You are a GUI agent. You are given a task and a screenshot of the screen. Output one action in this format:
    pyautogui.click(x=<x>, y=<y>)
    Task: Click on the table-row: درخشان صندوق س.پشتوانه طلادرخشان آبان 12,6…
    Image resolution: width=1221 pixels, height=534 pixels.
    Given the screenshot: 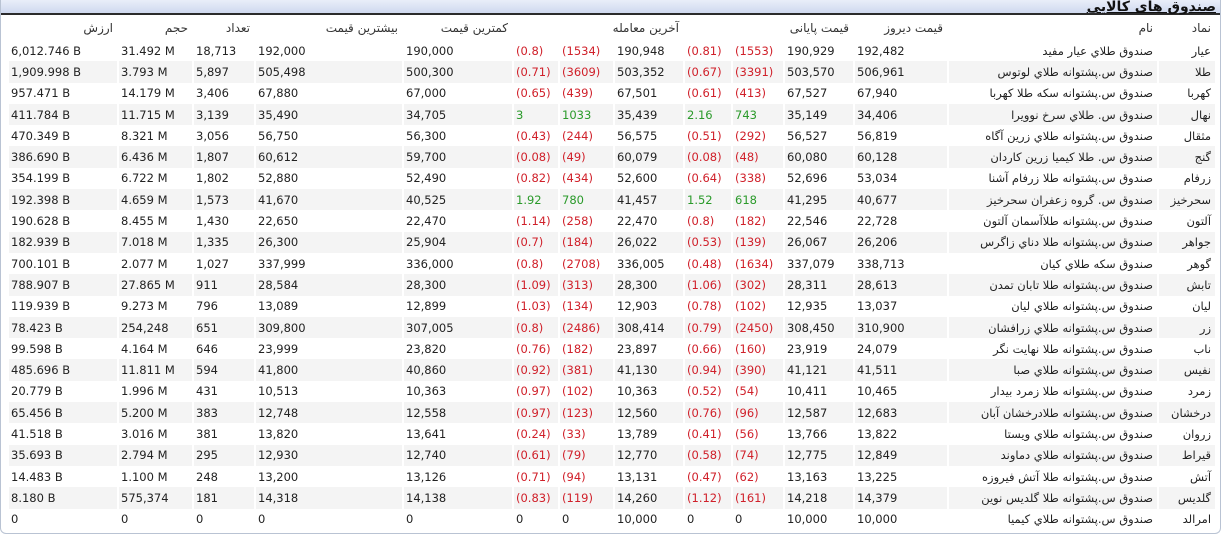 What is the action you would take?
    pyautogui.click(x=611, y=413)
    